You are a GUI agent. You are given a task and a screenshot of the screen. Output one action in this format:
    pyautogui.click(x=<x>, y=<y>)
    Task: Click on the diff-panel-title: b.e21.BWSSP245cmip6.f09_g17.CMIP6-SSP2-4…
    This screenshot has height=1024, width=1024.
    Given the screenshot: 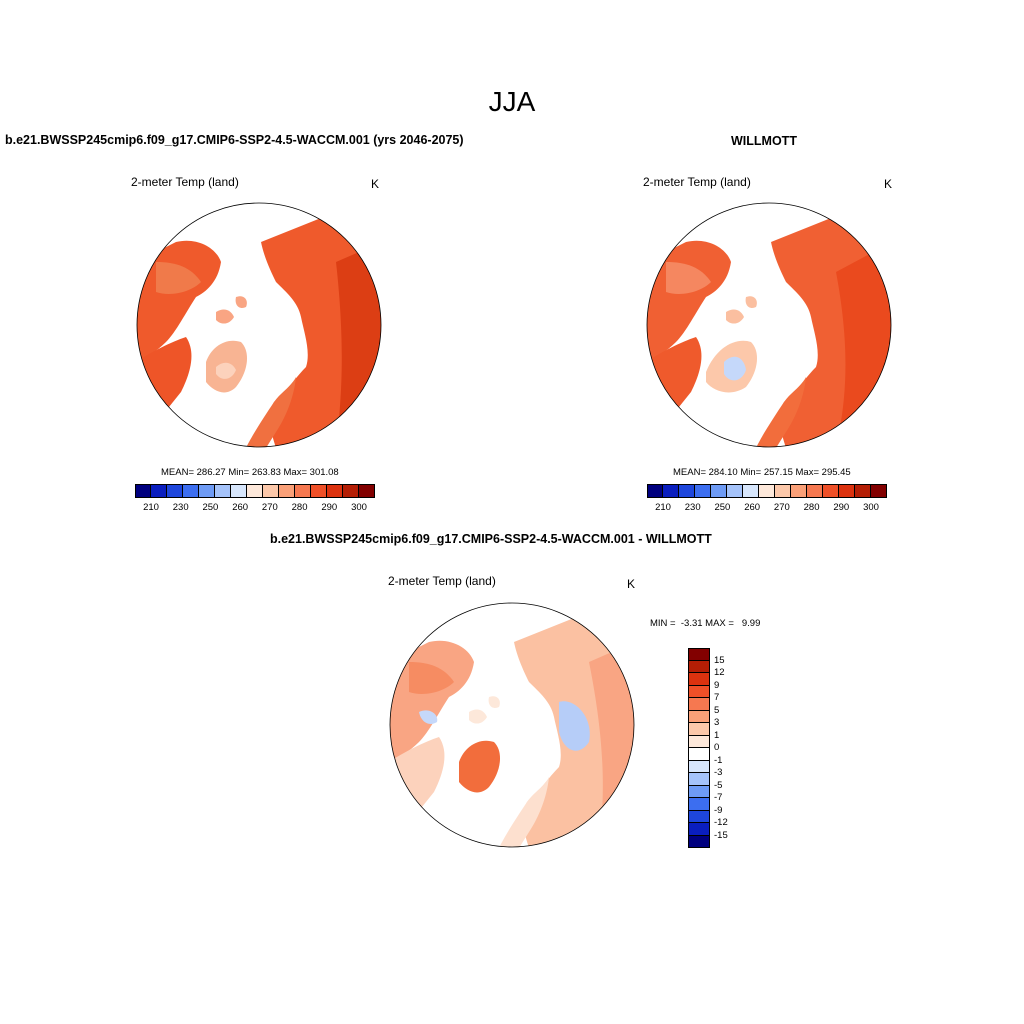 What is the action you would take?
    pyautogui.click(x=491, y=539)
    